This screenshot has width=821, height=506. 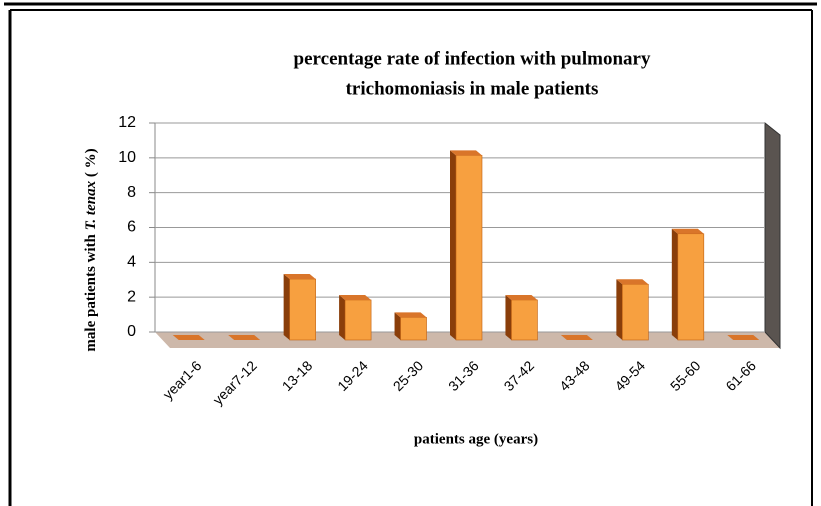 I want to click on y-tick-label: 0, so click(x=131, y=331).